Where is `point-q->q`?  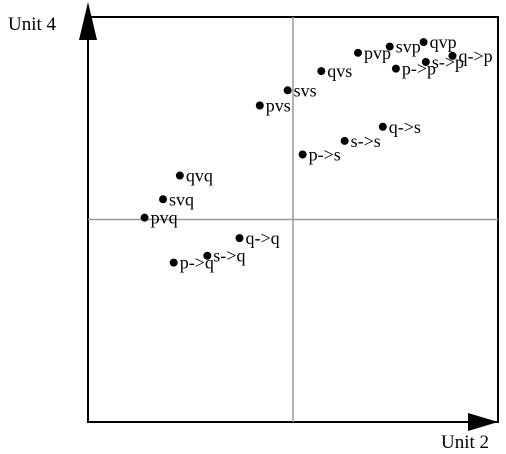
point-q->q is located at coordinates (239, 238).